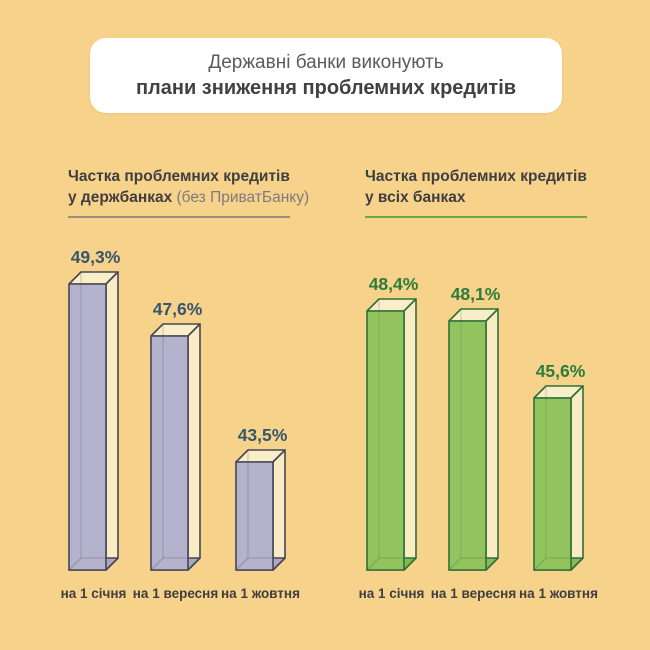  What do you see at coordinates (326, 88) in the screenshot?
I see `title-line-2: плани зниження проблемних кредитів` at bounding box center [326, 88].